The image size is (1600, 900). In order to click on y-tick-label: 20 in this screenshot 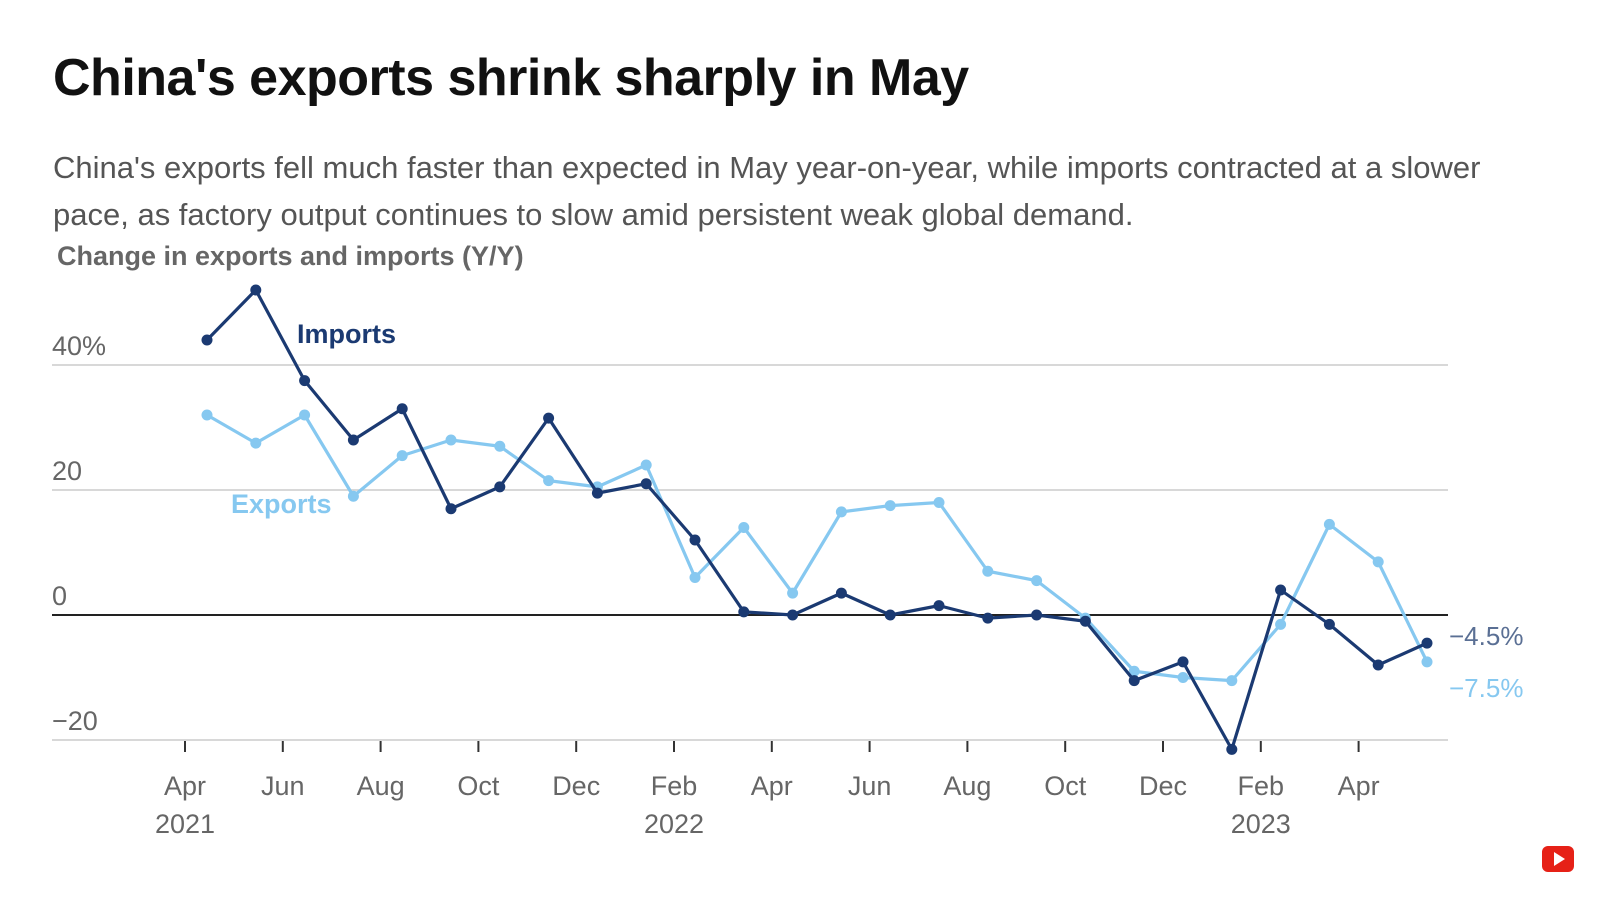, I will do `click(67, 471)`.